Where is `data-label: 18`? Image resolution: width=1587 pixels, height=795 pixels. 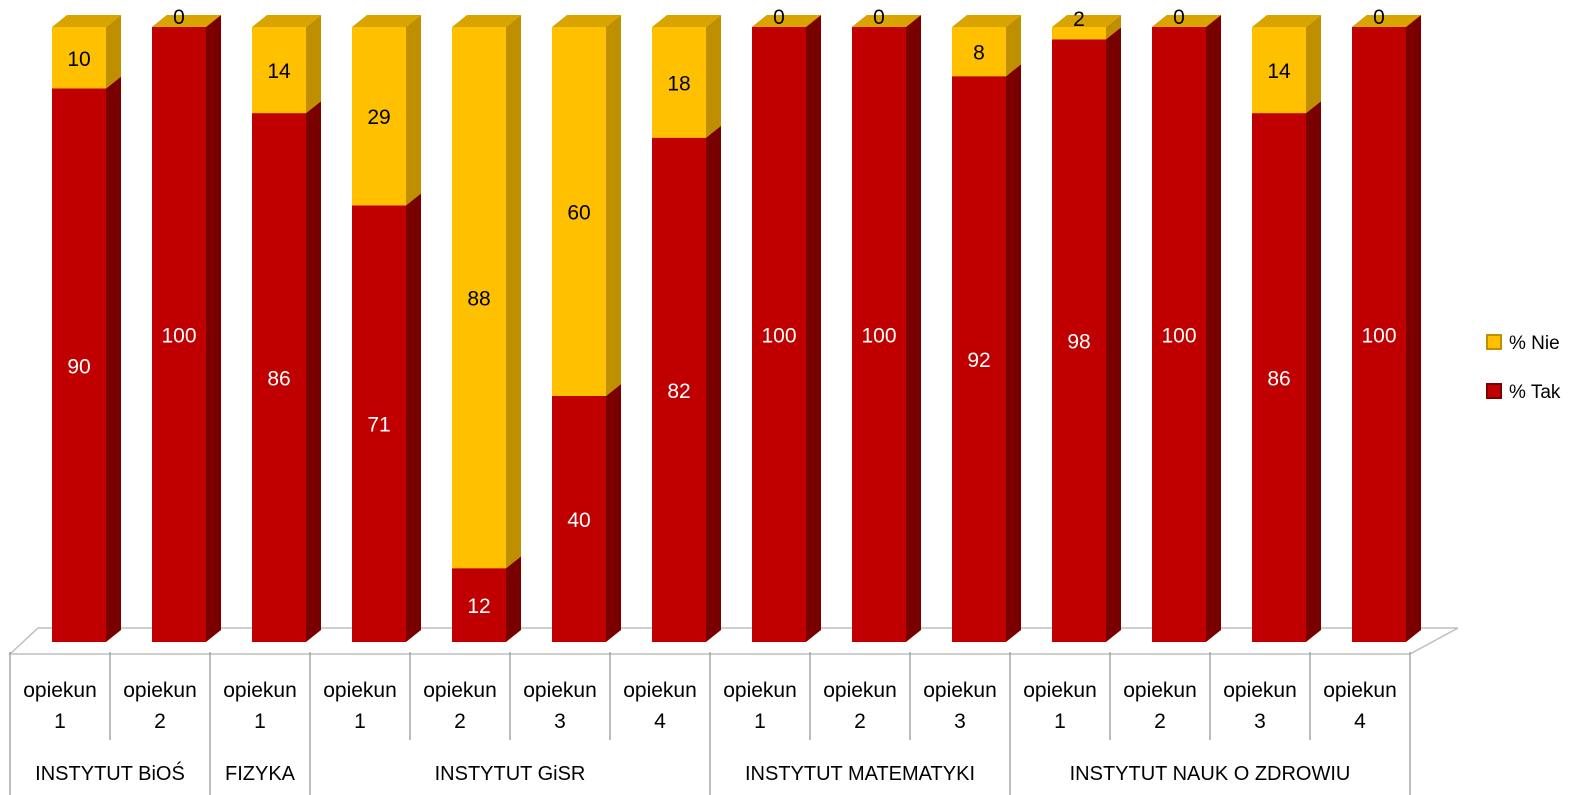
data-label: 18 is located at coordinates (678, 83).